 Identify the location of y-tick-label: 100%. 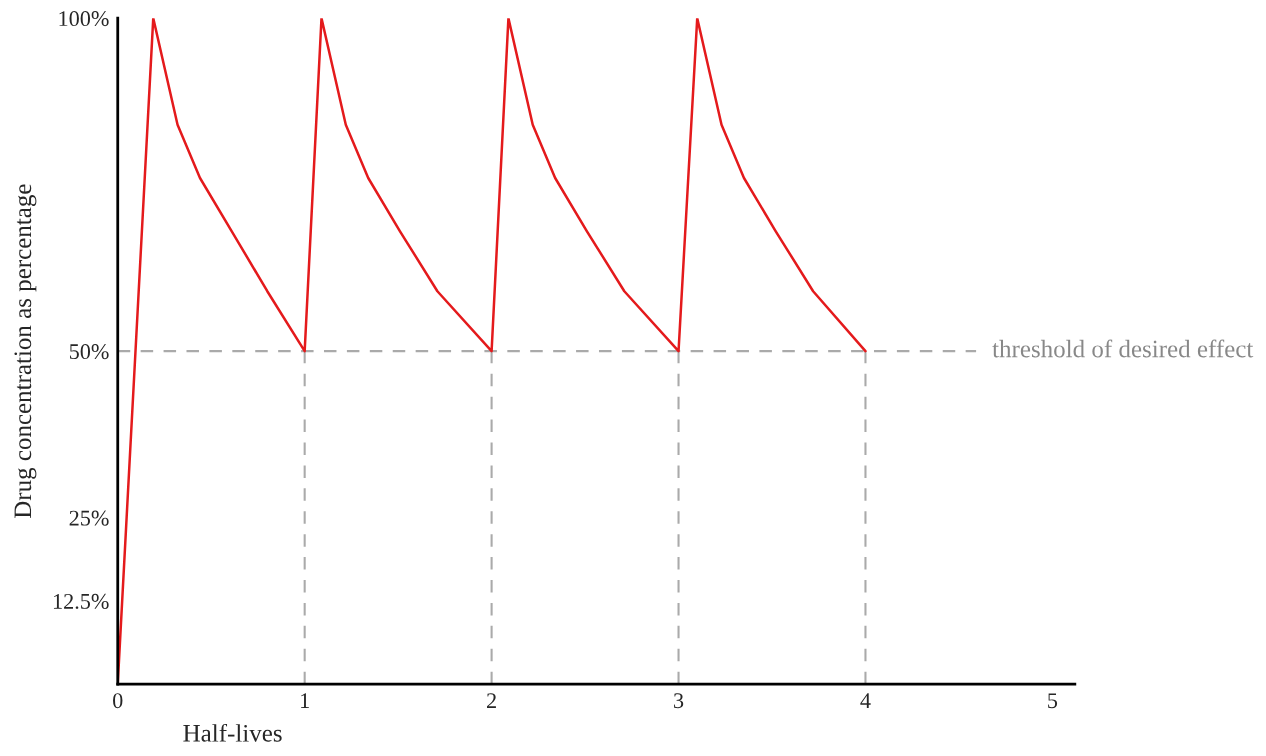
(84, 19).